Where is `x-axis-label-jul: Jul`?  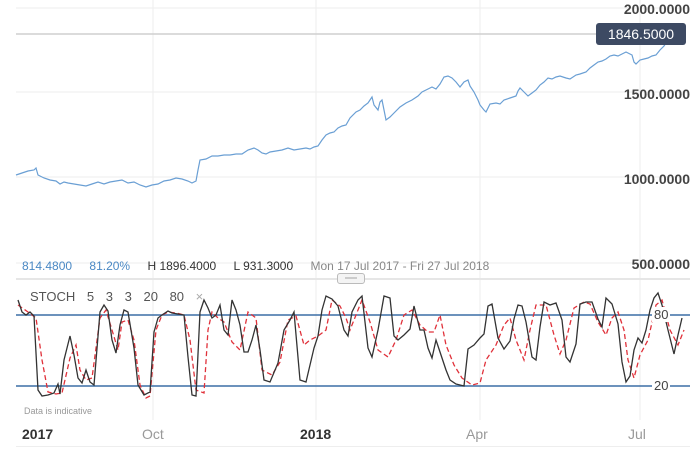
x-axis-label-jul: Jul is located at coordinates (637, 434).